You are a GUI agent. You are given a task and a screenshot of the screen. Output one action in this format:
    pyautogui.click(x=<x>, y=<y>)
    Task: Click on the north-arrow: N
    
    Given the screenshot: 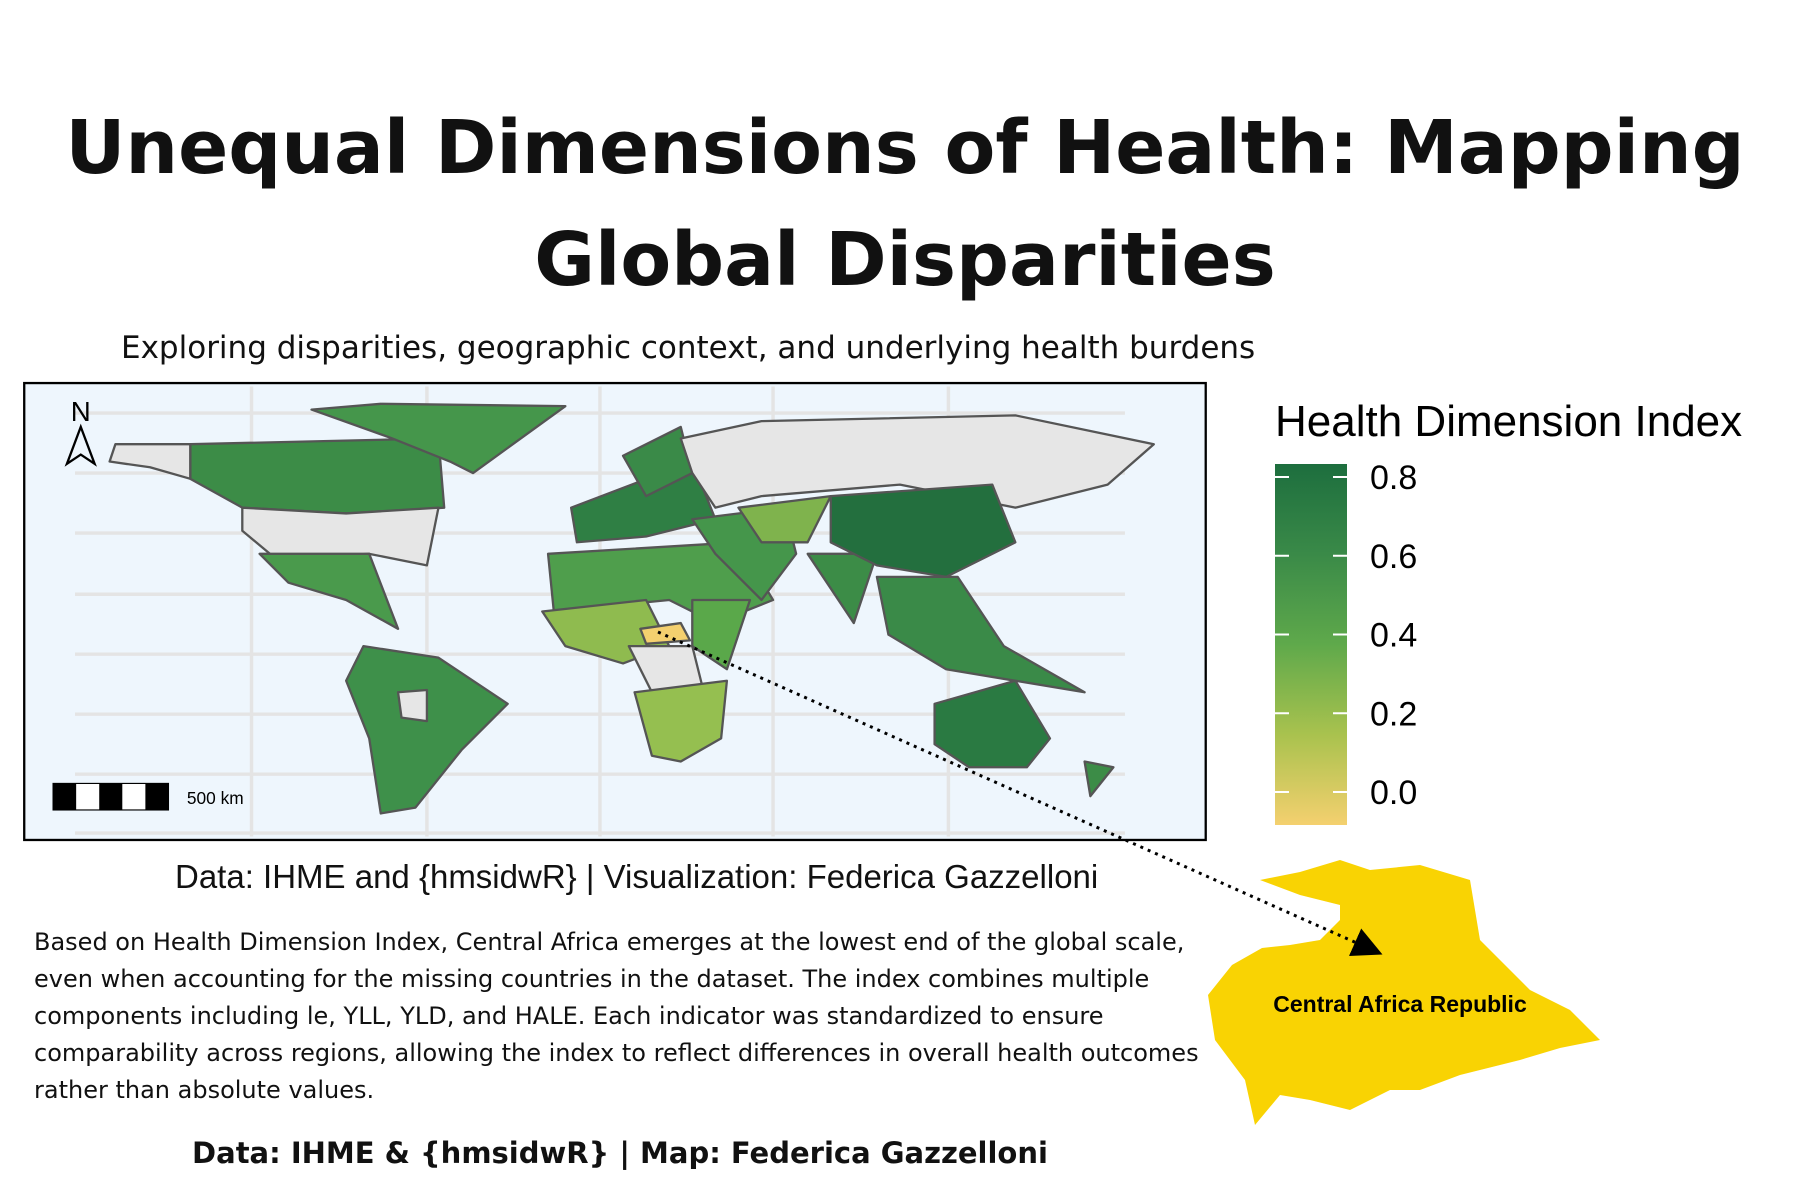 What is the action you would take?
    pyautogui.click(x=80, y=431)
    